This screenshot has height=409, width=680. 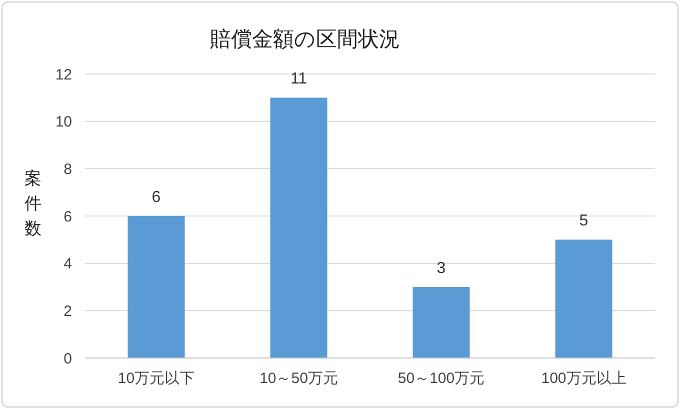 I want to click on y-tick-label: 2, so click(x=68, y=311).